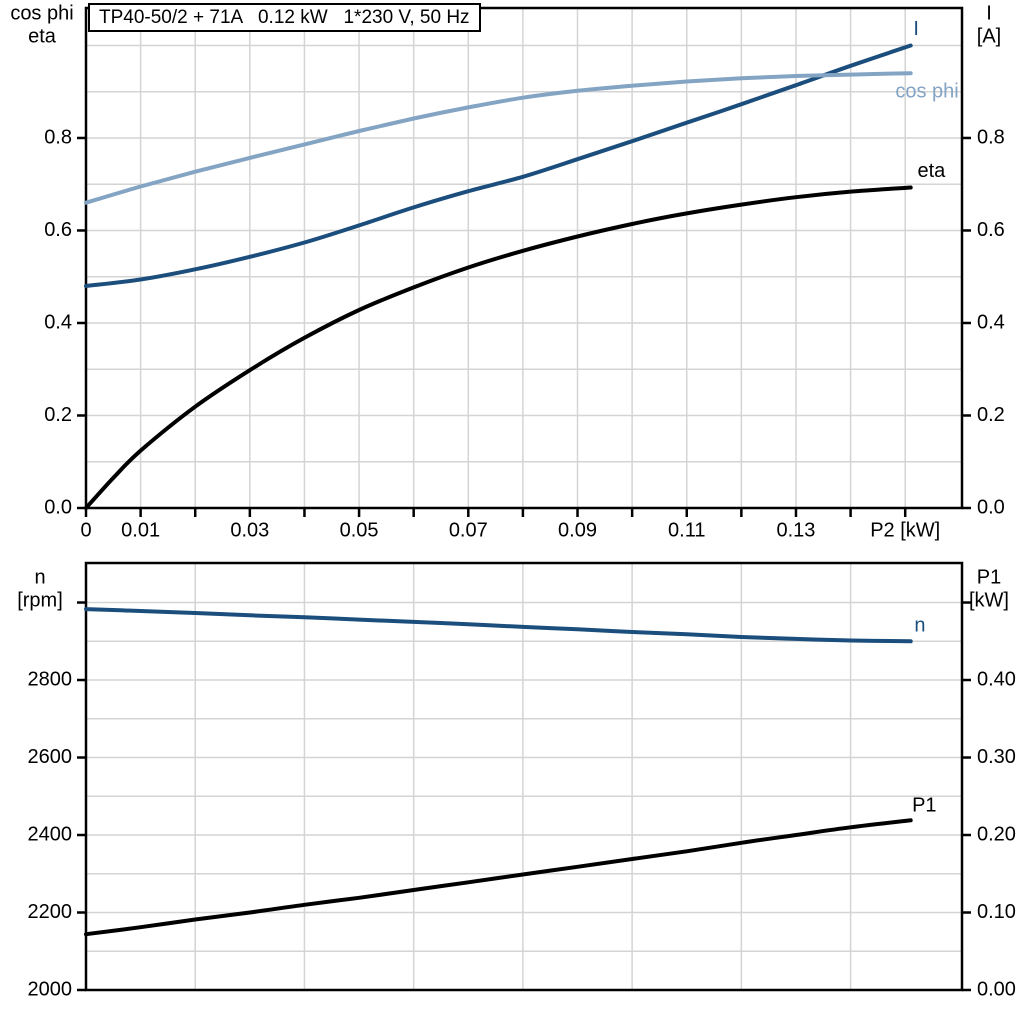 The image size is (1024, 1024). What do you see at coordinates (50, 679) in the screenshot?
I see `y-left-tick-label: 2800` at bounding box center [50, 679].